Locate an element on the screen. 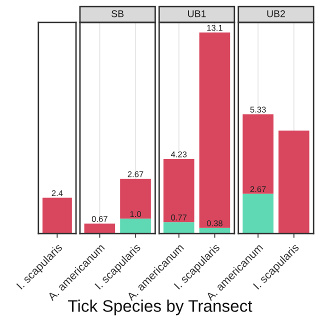 This screenshot has height=320, width=320. chart-title: SB is located at coordinates (118, 14).